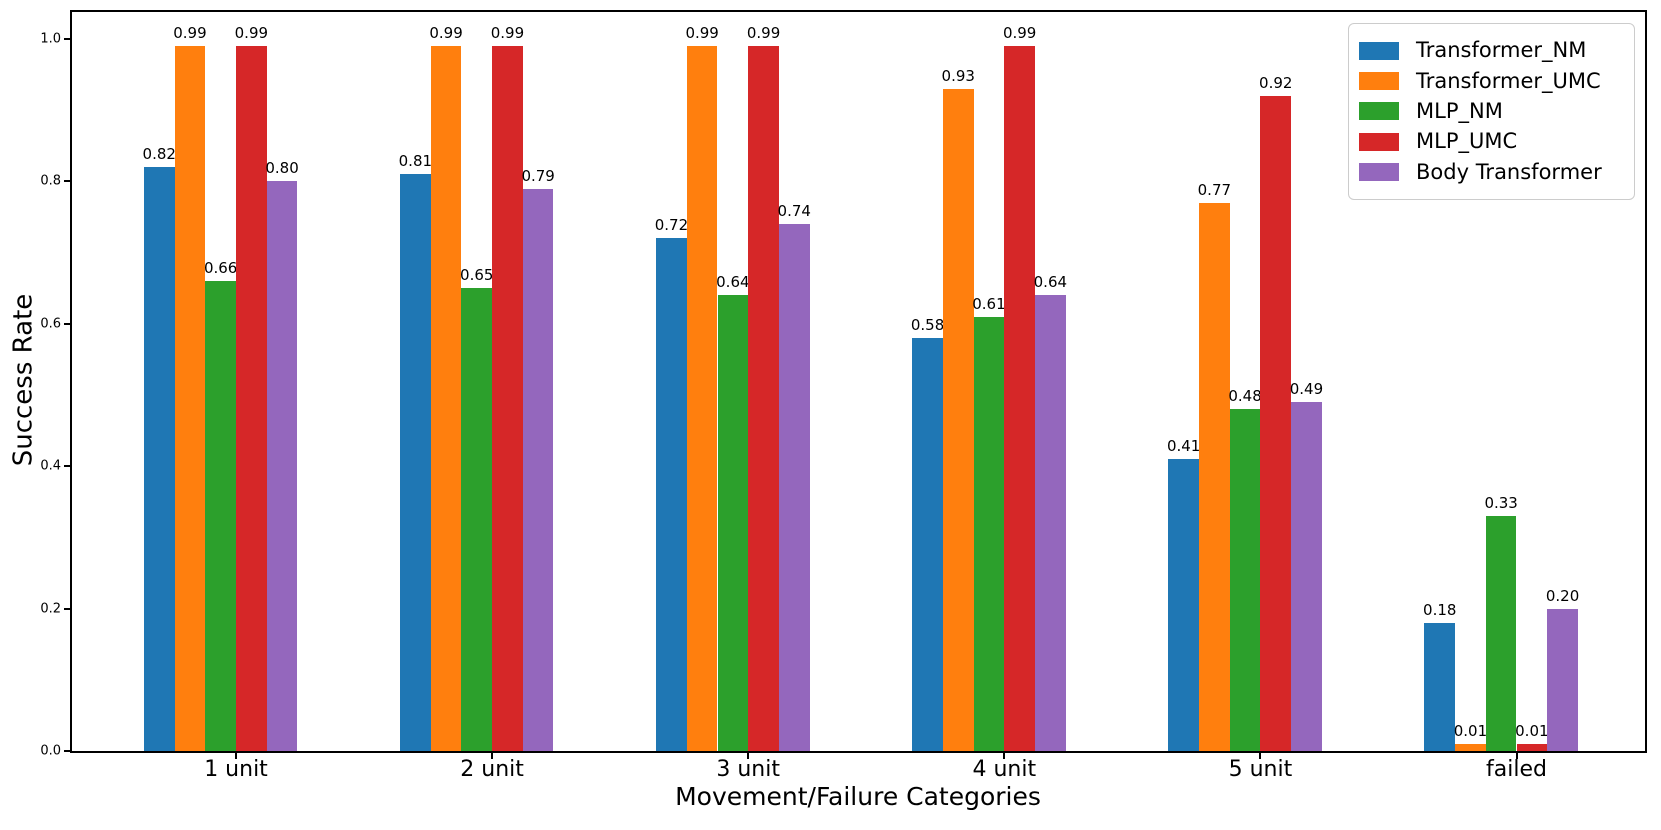 The width and height of the screenshot is (1661, 830). I want to click on bar-mlp-umc-5-unit, so click(1276, 423).